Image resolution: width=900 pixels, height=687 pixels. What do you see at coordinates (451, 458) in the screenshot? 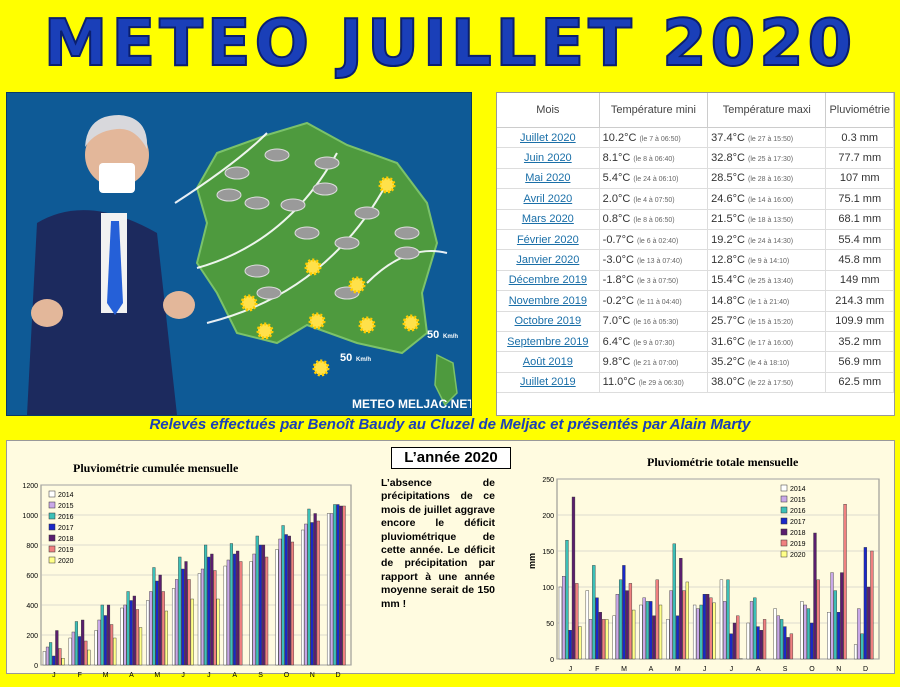
I see `year-box: L’année 2020` at bounding box center [451, 458].